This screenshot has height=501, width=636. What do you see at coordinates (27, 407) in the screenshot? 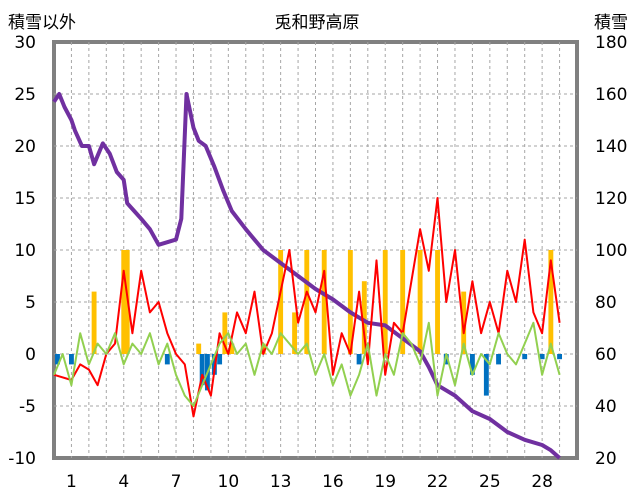
I see `y-tick-left: -5` at bounding box center [27, 407].